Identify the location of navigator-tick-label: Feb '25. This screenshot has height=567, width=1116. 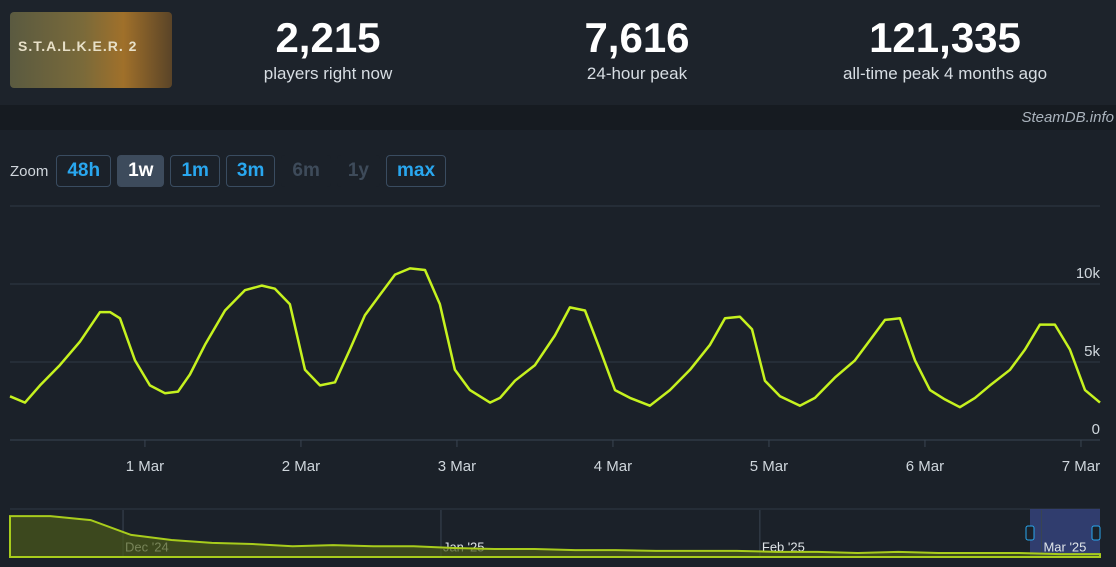
(783, 546).